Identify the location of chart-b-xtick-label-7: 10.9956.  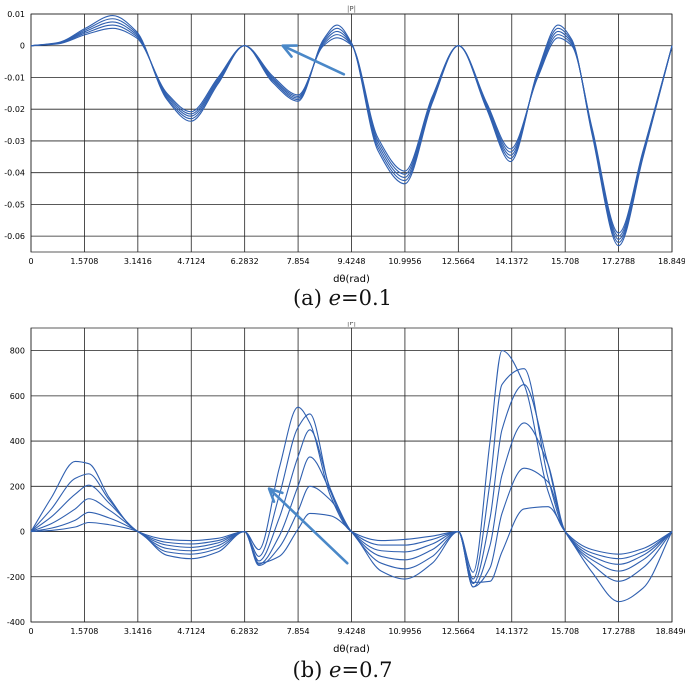
(404, 631).